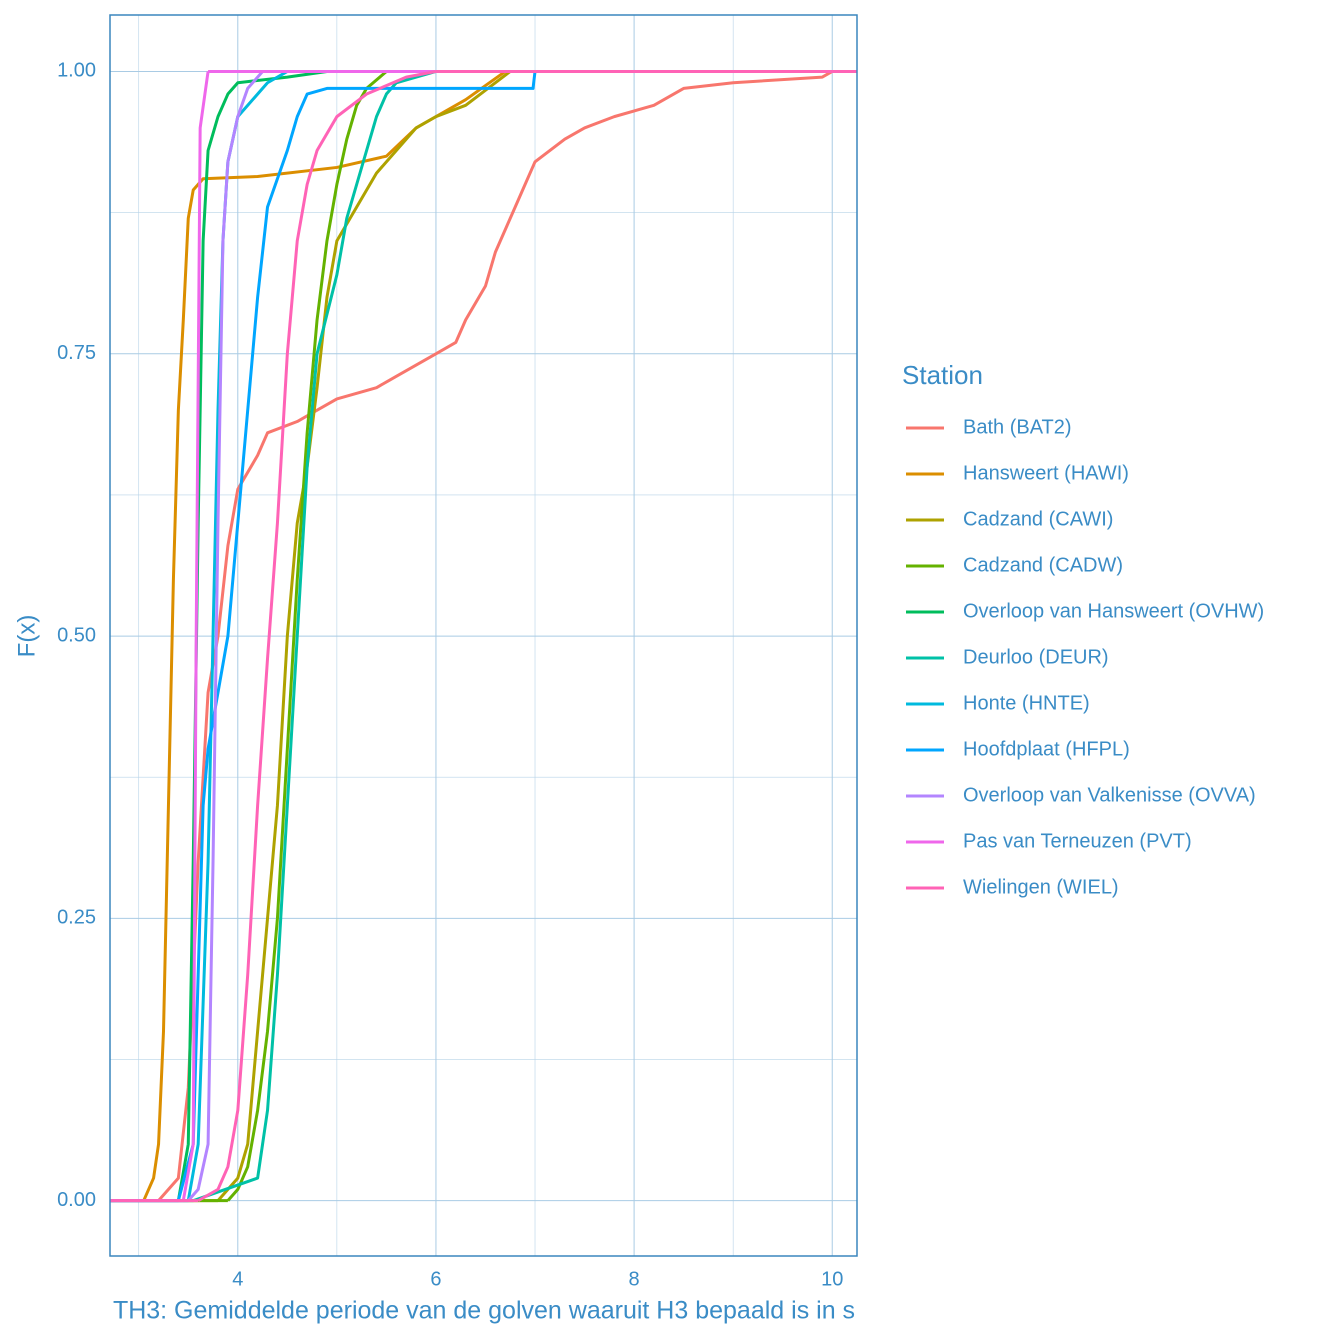  What do you see at coordinates (1046, 473) in the screenshot?
I see `legend-label: Hansweert (HAWI)` at bounding box center [1046, 473].